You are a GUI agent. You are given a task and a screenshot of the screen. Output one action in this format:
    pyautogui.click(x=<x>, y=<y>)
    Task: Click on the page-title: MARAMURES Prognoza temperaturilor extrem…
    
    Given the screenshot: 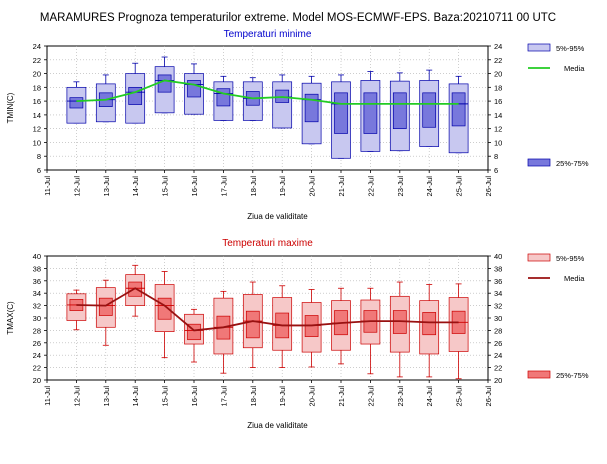 What is the action you would take?
    pyautogui.click(x=298, y=18)
    